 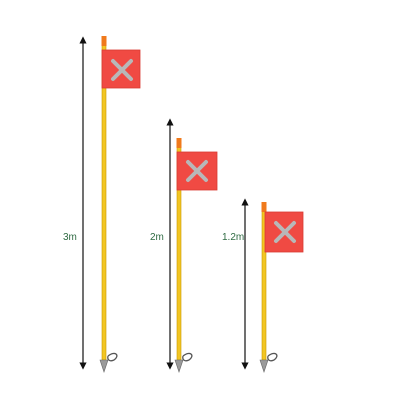 What do you see at coordinates (122, 70) in the screenshot?
I see `cross-icon-3m` at bounding box center [122, 70].